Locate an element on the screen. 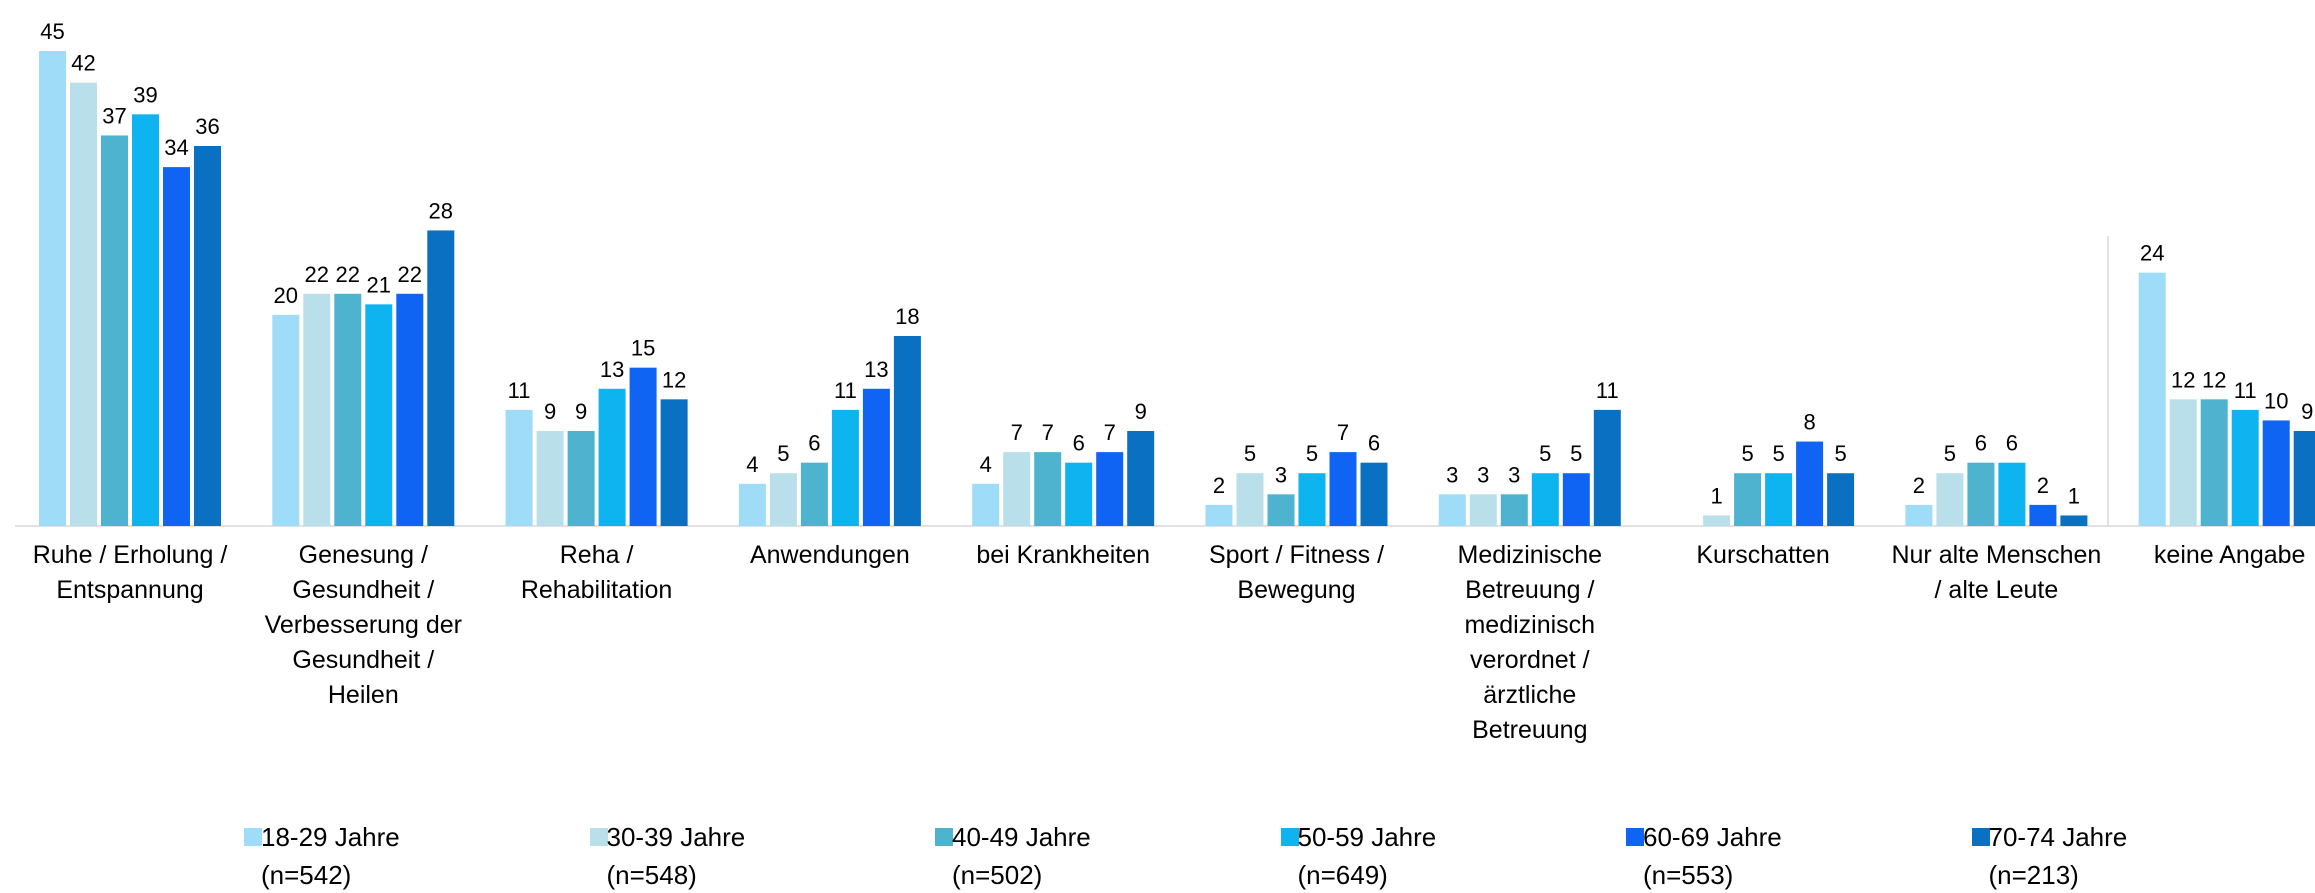 This screenshot has width=2315, height=893. legend-label: 60-69 Jahre (n=553) is located at coordinates (1712, 856).